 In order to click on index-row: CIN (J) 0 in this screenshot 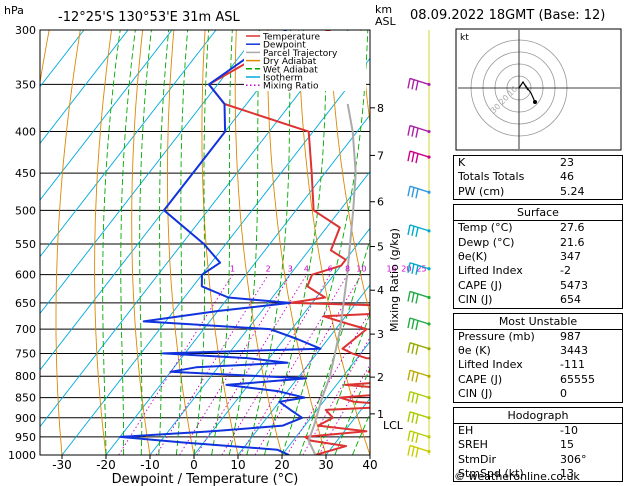, I will do `click(538, 394)`.